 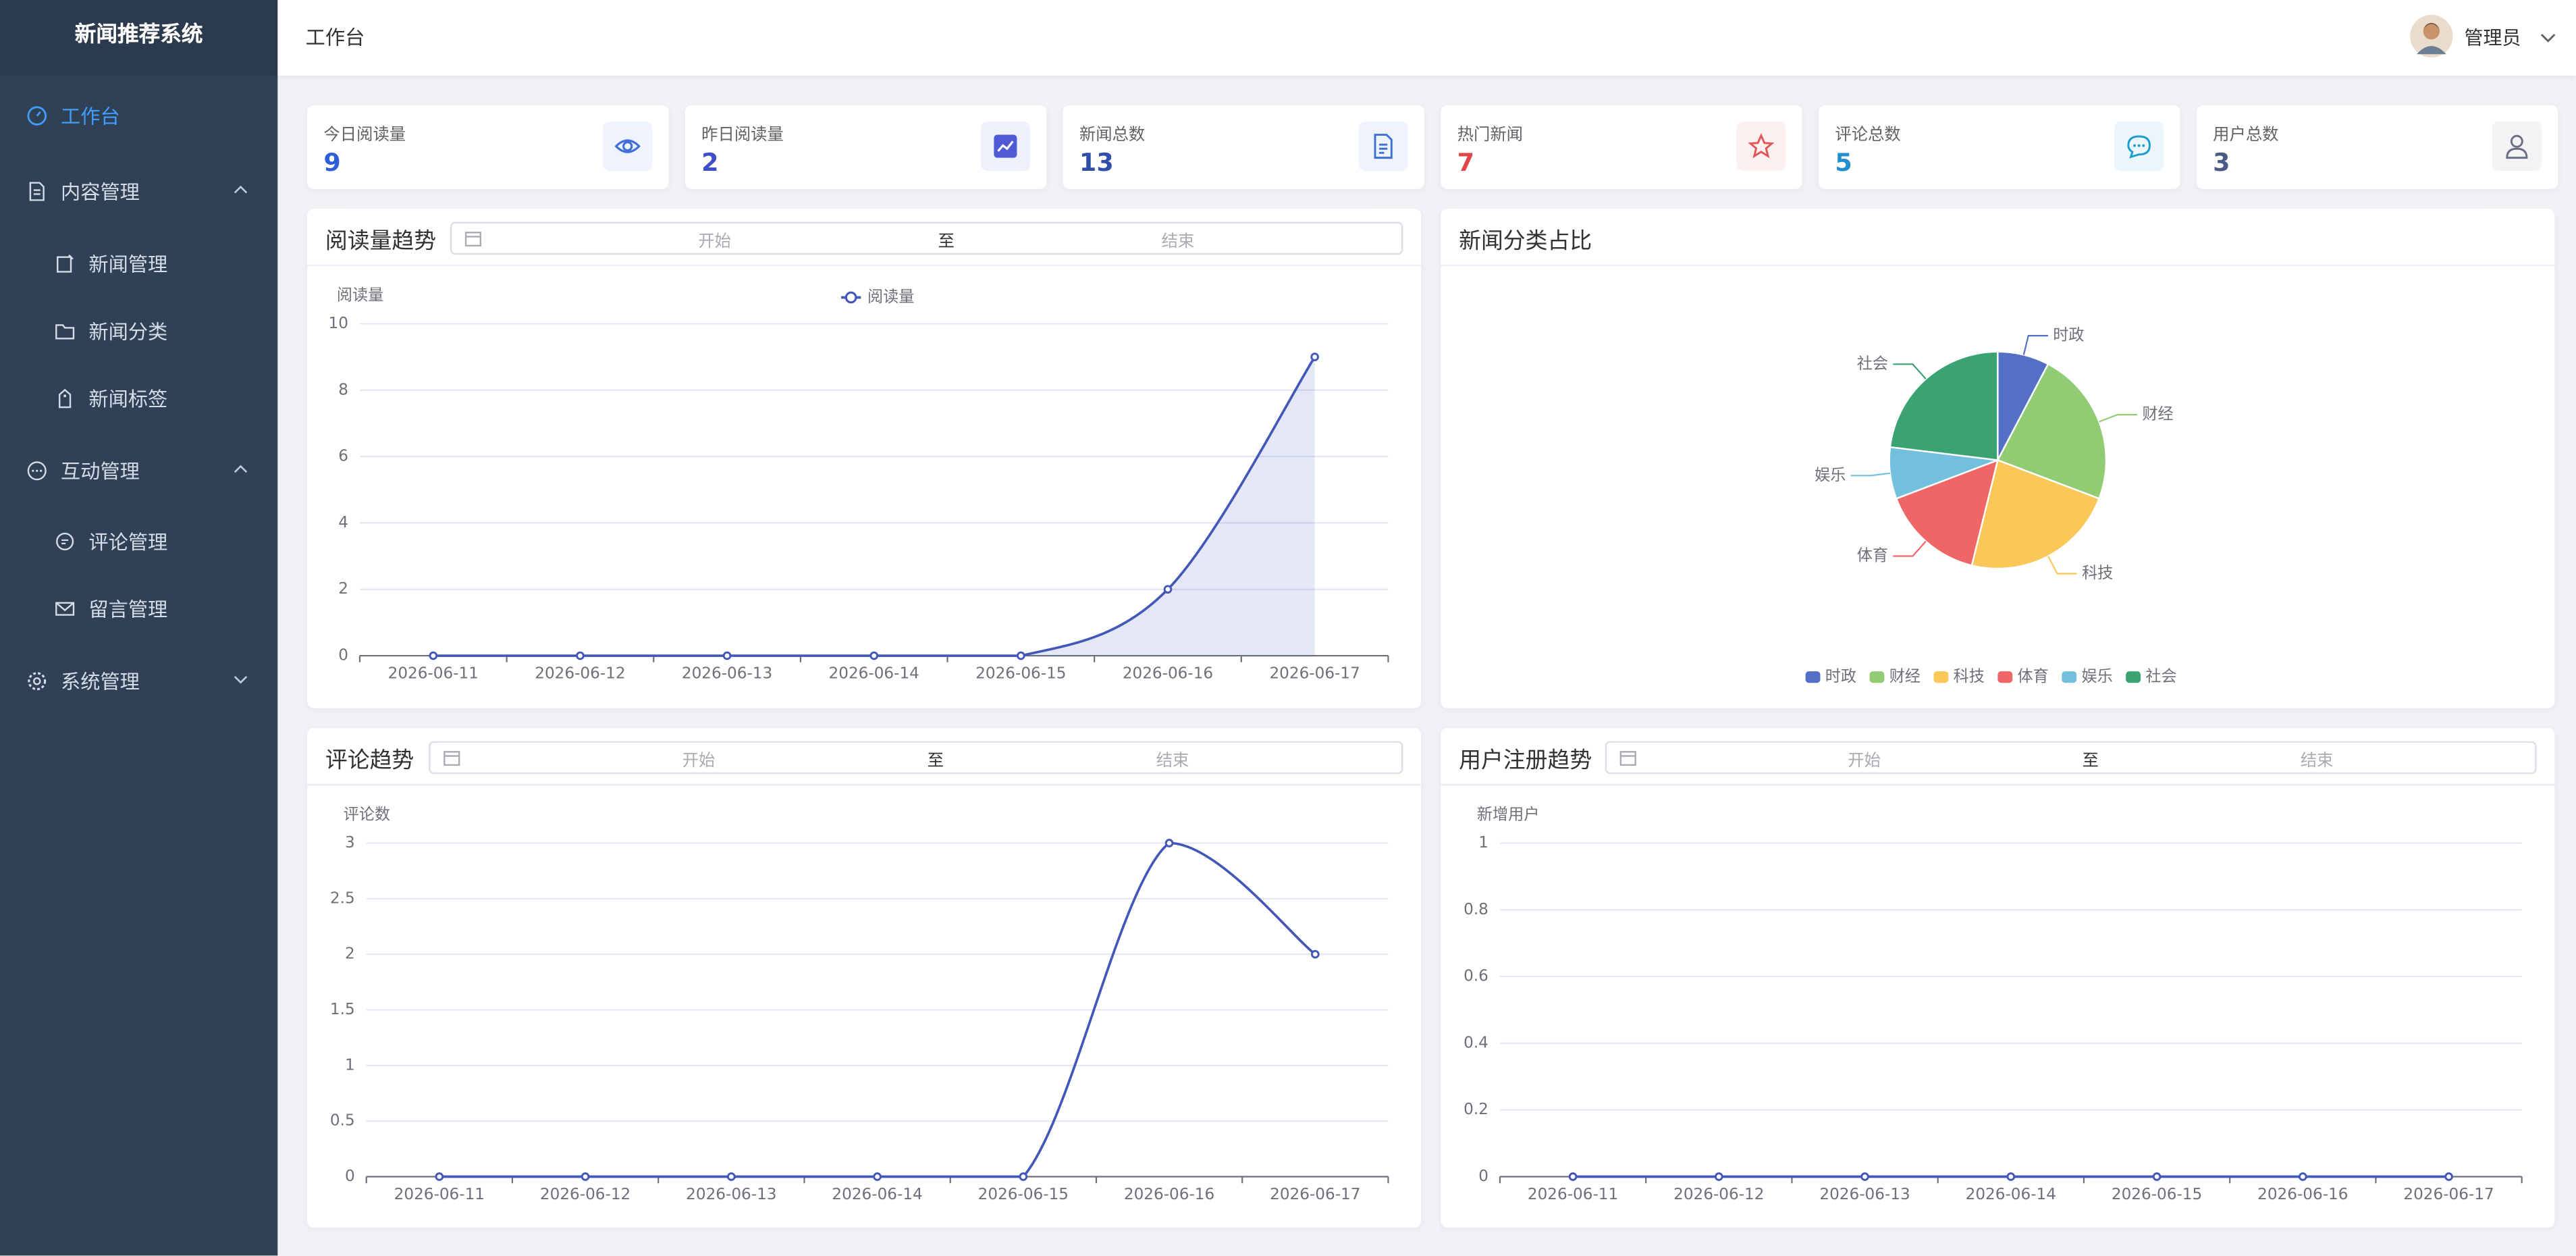 I want to click on date-end: 结束, so click(x=1172, y=761).